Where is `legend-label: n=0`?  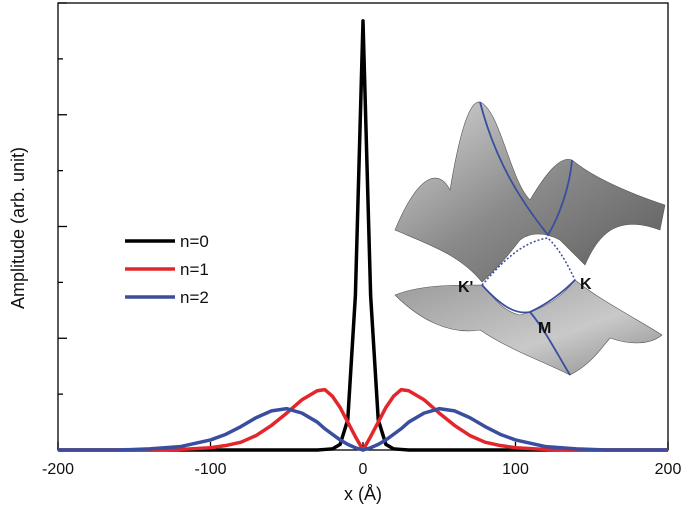
legend-label: n=0 is located at coordinates (194, 241).